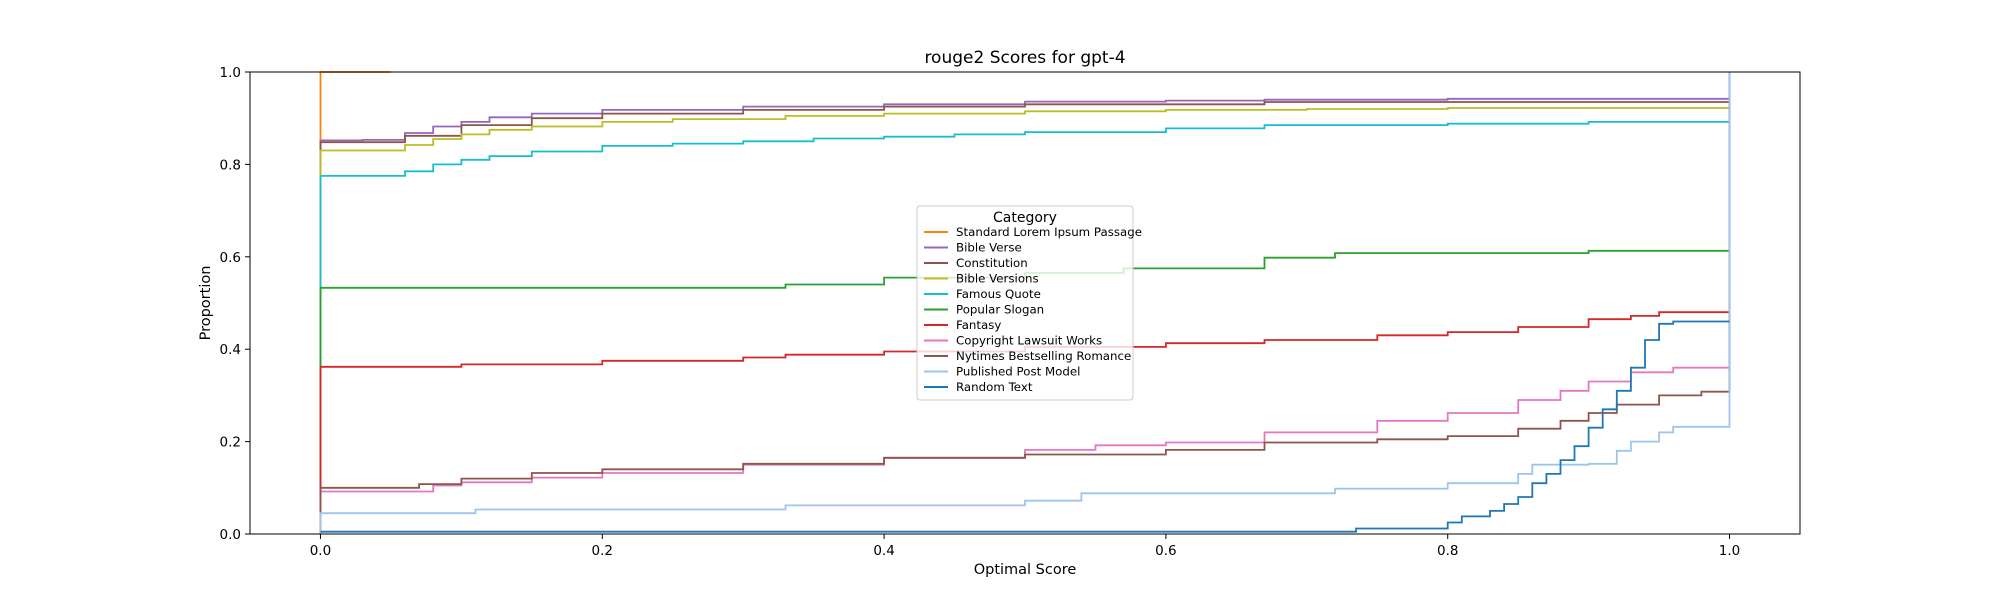  Describe the element at coordinates (602, 551) in the screenshot. I see `x-tick-label: 0.2` at that location.